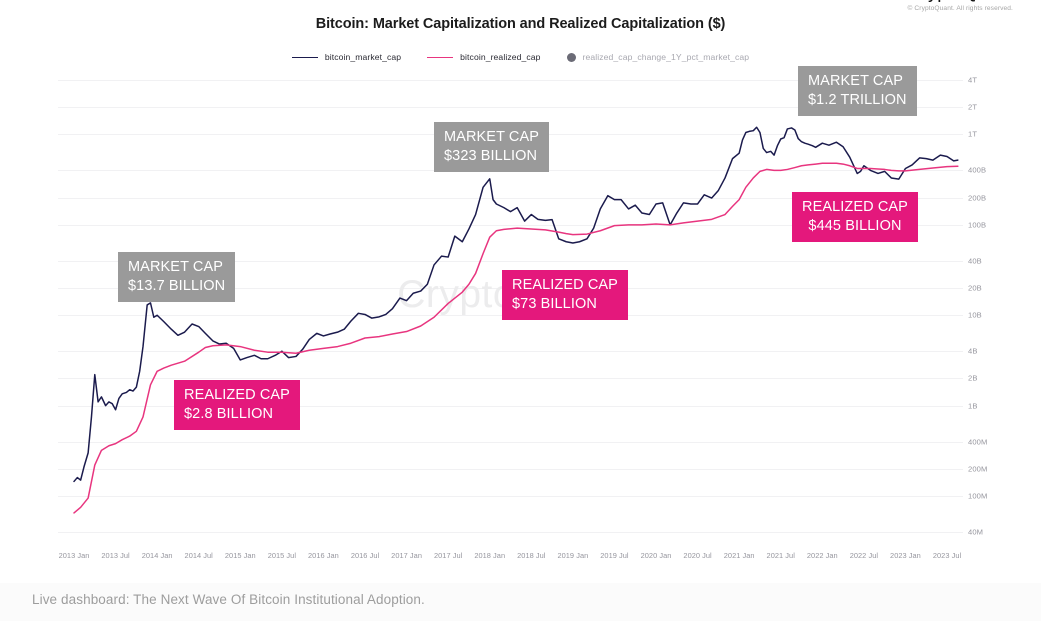 This screenshot has width=1041, height=621. What do you see at coordinates (229, 413) in the screenshot?
I see `annotation-line-2: $2.8 BILLION` at bounding box center [229, 413].